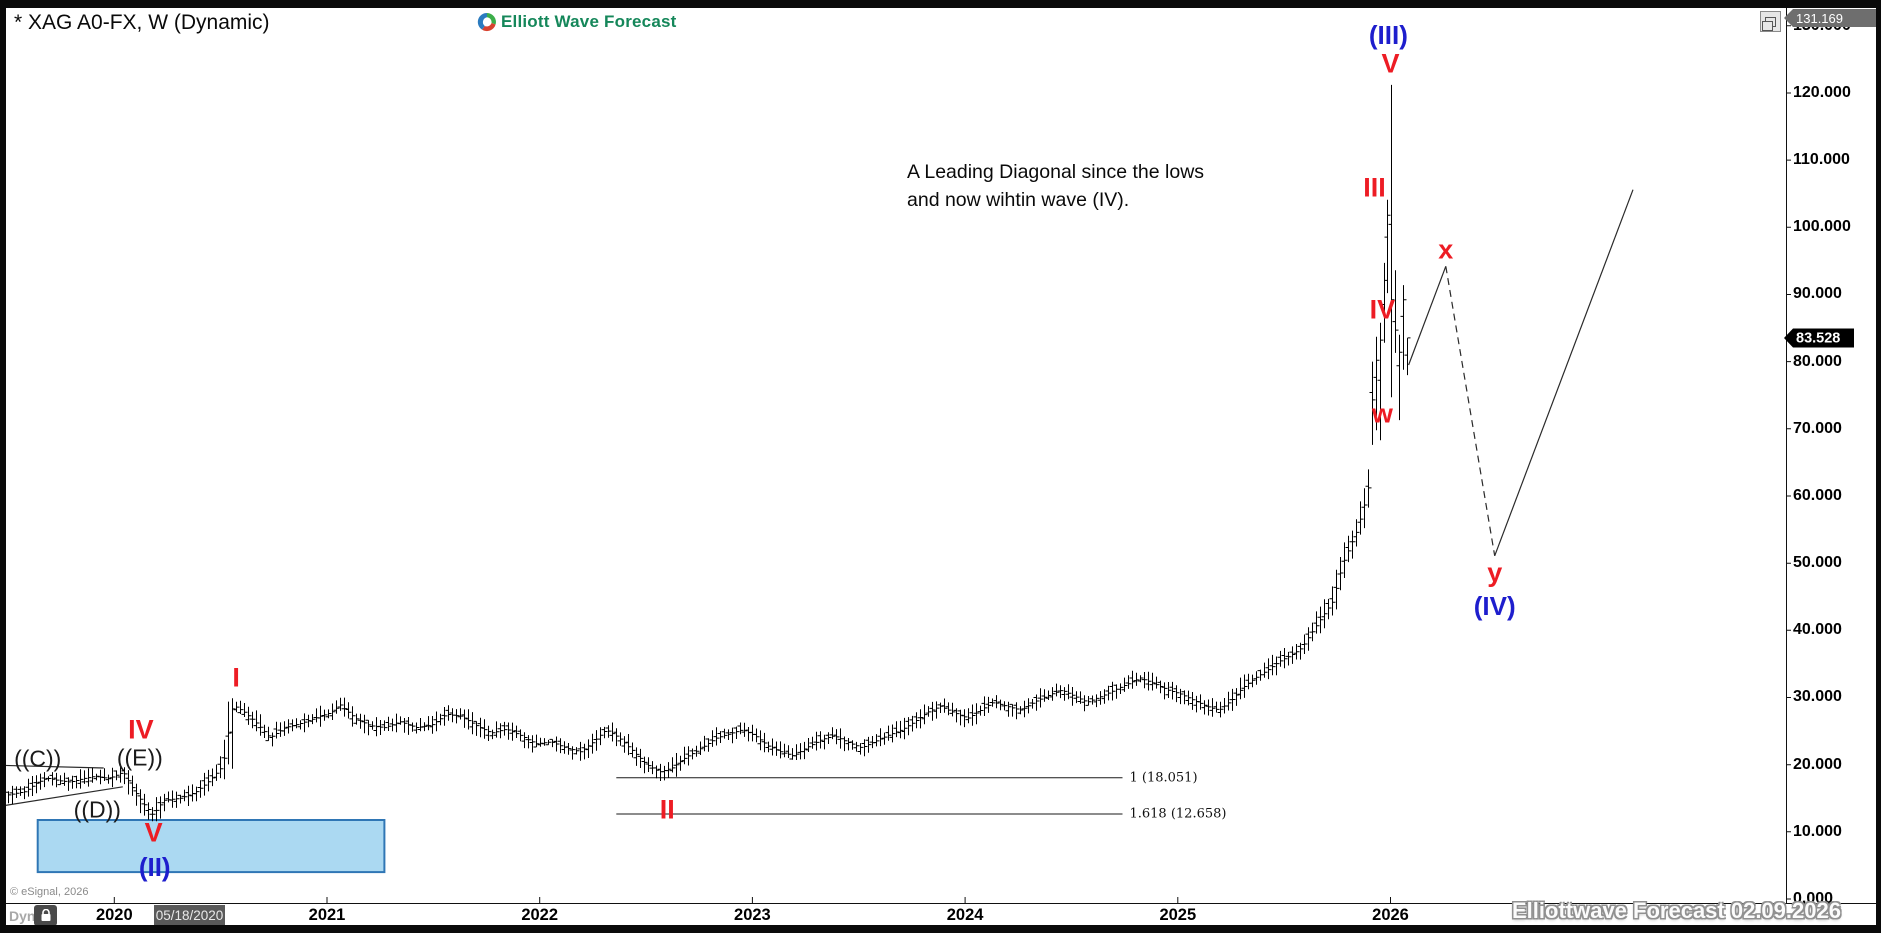 This screenshot has width=1881, height=933. What do you see at coordinates (142, 22) in the screenshot?
I see `symbol-title: * XAG A0-FX, W (Dynamic)` at bounding box center [142, 22].